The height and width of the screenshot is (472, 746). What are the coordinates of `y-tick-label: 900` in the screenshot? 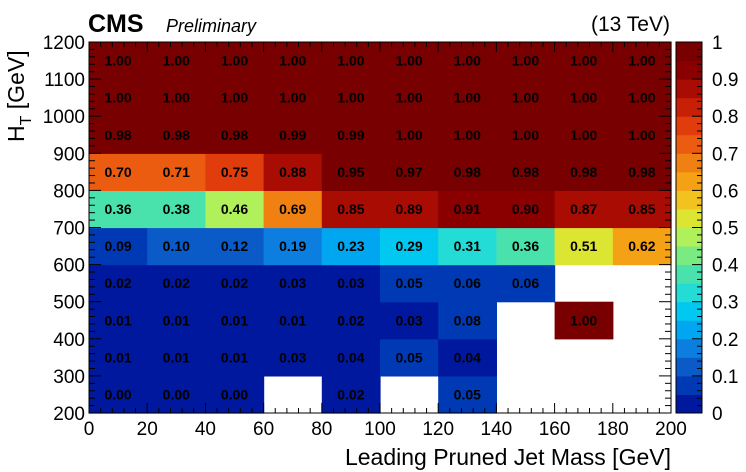 It's located at (69, 154).